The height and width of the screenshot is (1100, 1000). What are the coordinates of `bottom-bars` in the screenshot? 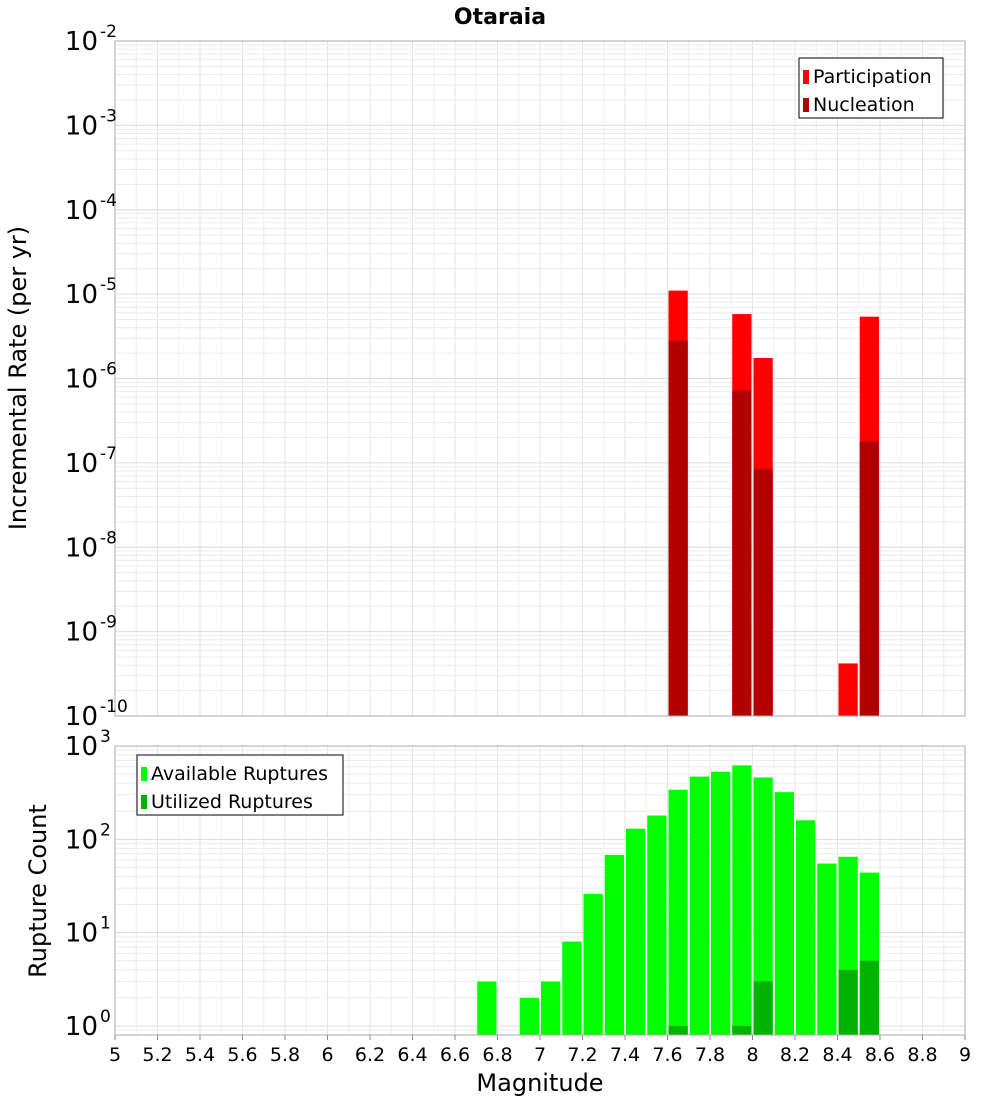 It's located at (678, 900).